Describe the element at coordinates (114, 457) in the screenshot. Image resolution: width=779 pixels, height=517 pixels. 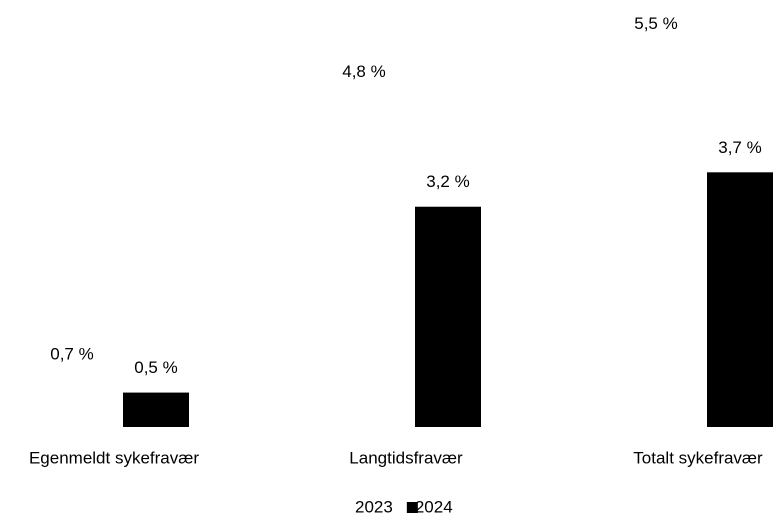
I see `x-tick-label: Egenmeldt sykefravær` at that location.